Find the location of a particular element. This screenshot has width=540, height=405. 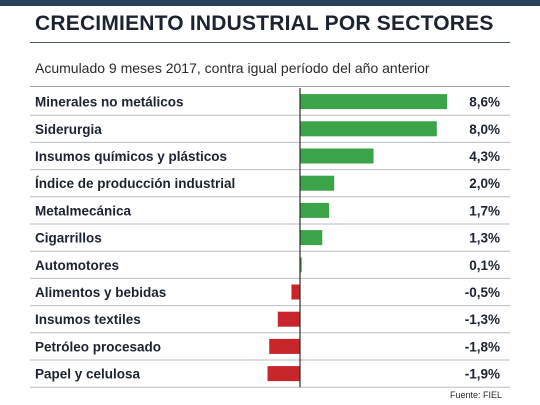

source-note: Fuente: FIEL is located at coordinates (475, 395).